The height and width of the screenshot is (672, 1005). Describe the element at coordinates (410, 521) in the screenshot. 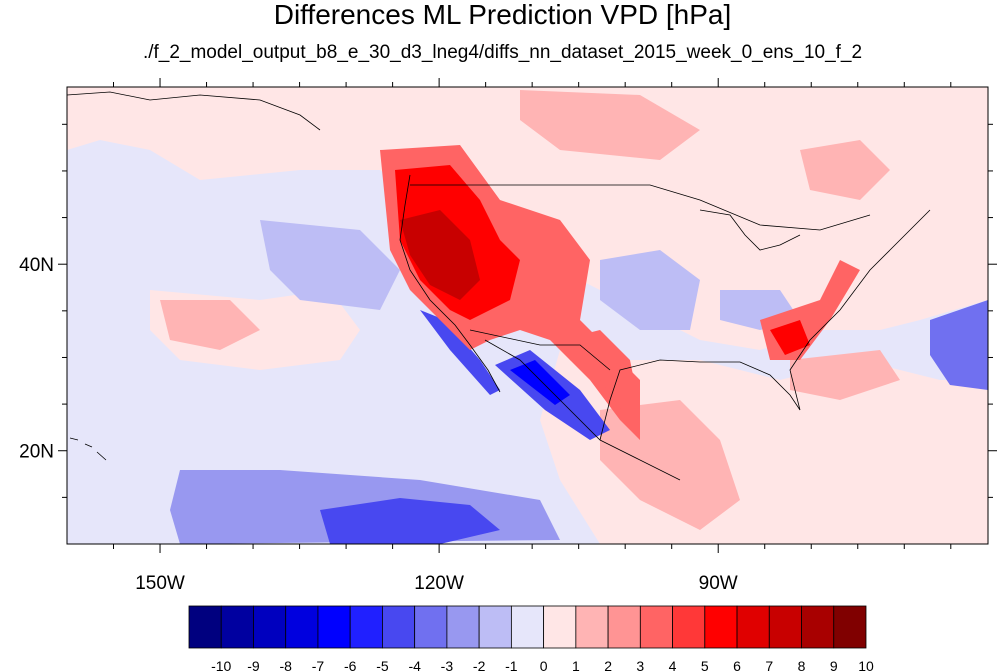

I see `strong-negative-region-tropical-pacific` at that location.